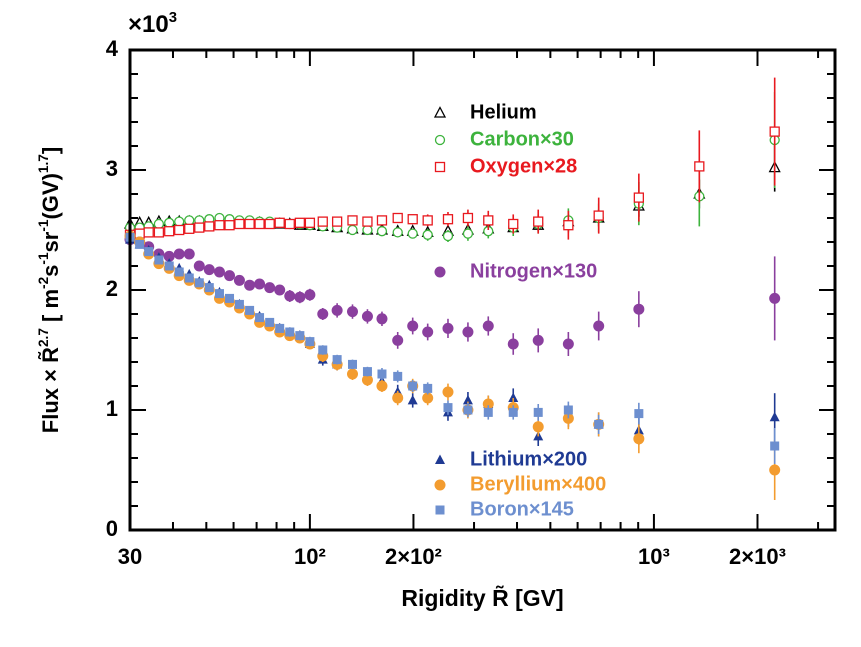  I want to click on y-axis-label-part: [ m, so click(50, 308).